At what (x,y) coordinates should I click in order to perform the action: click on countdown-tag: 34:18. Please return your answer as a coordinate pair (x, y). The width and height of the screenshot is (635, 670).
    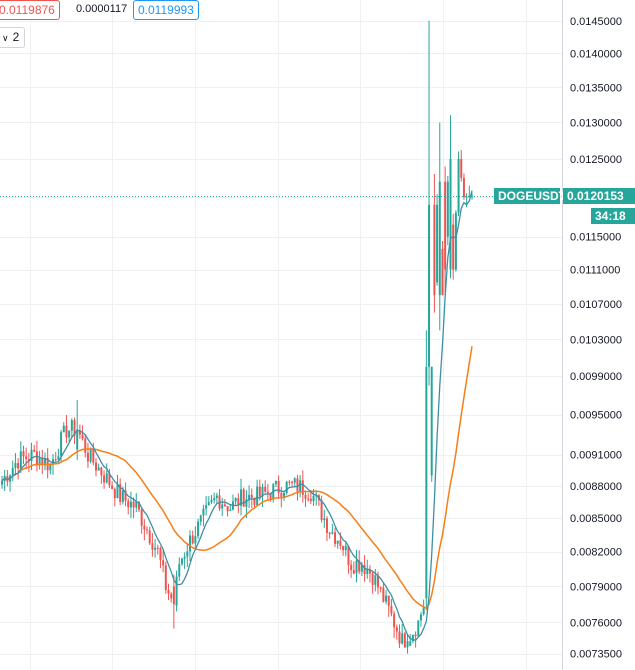
    Looking at the image, I should click on (613, 216).